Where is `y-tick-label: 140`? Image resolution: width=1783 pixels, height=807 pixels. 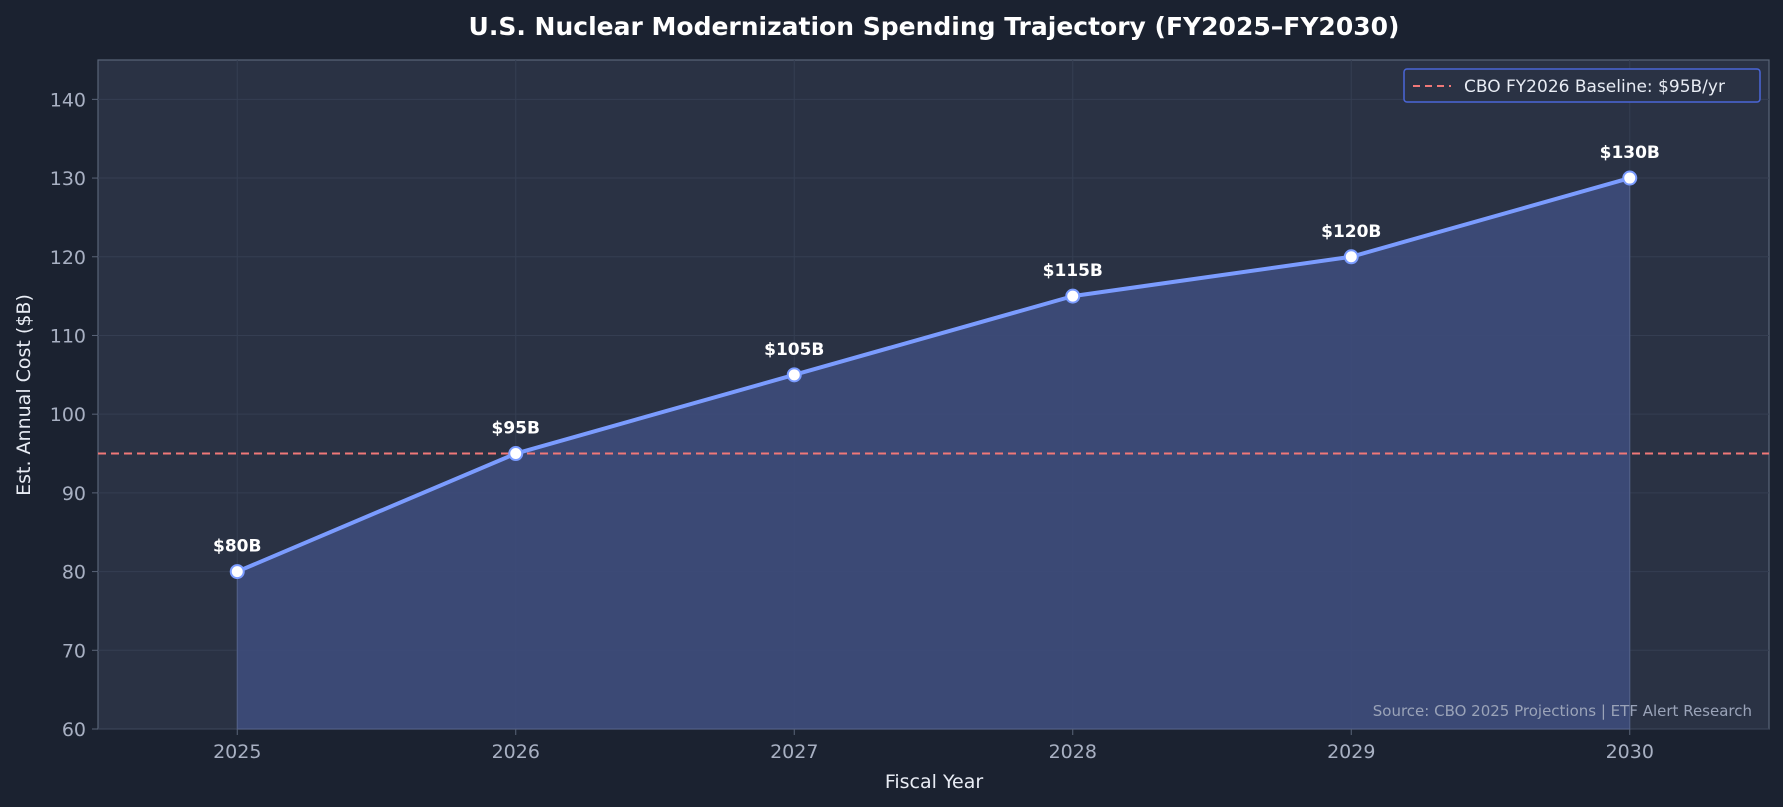
y-tick-label: 140 is located at coordinates (68, 100).